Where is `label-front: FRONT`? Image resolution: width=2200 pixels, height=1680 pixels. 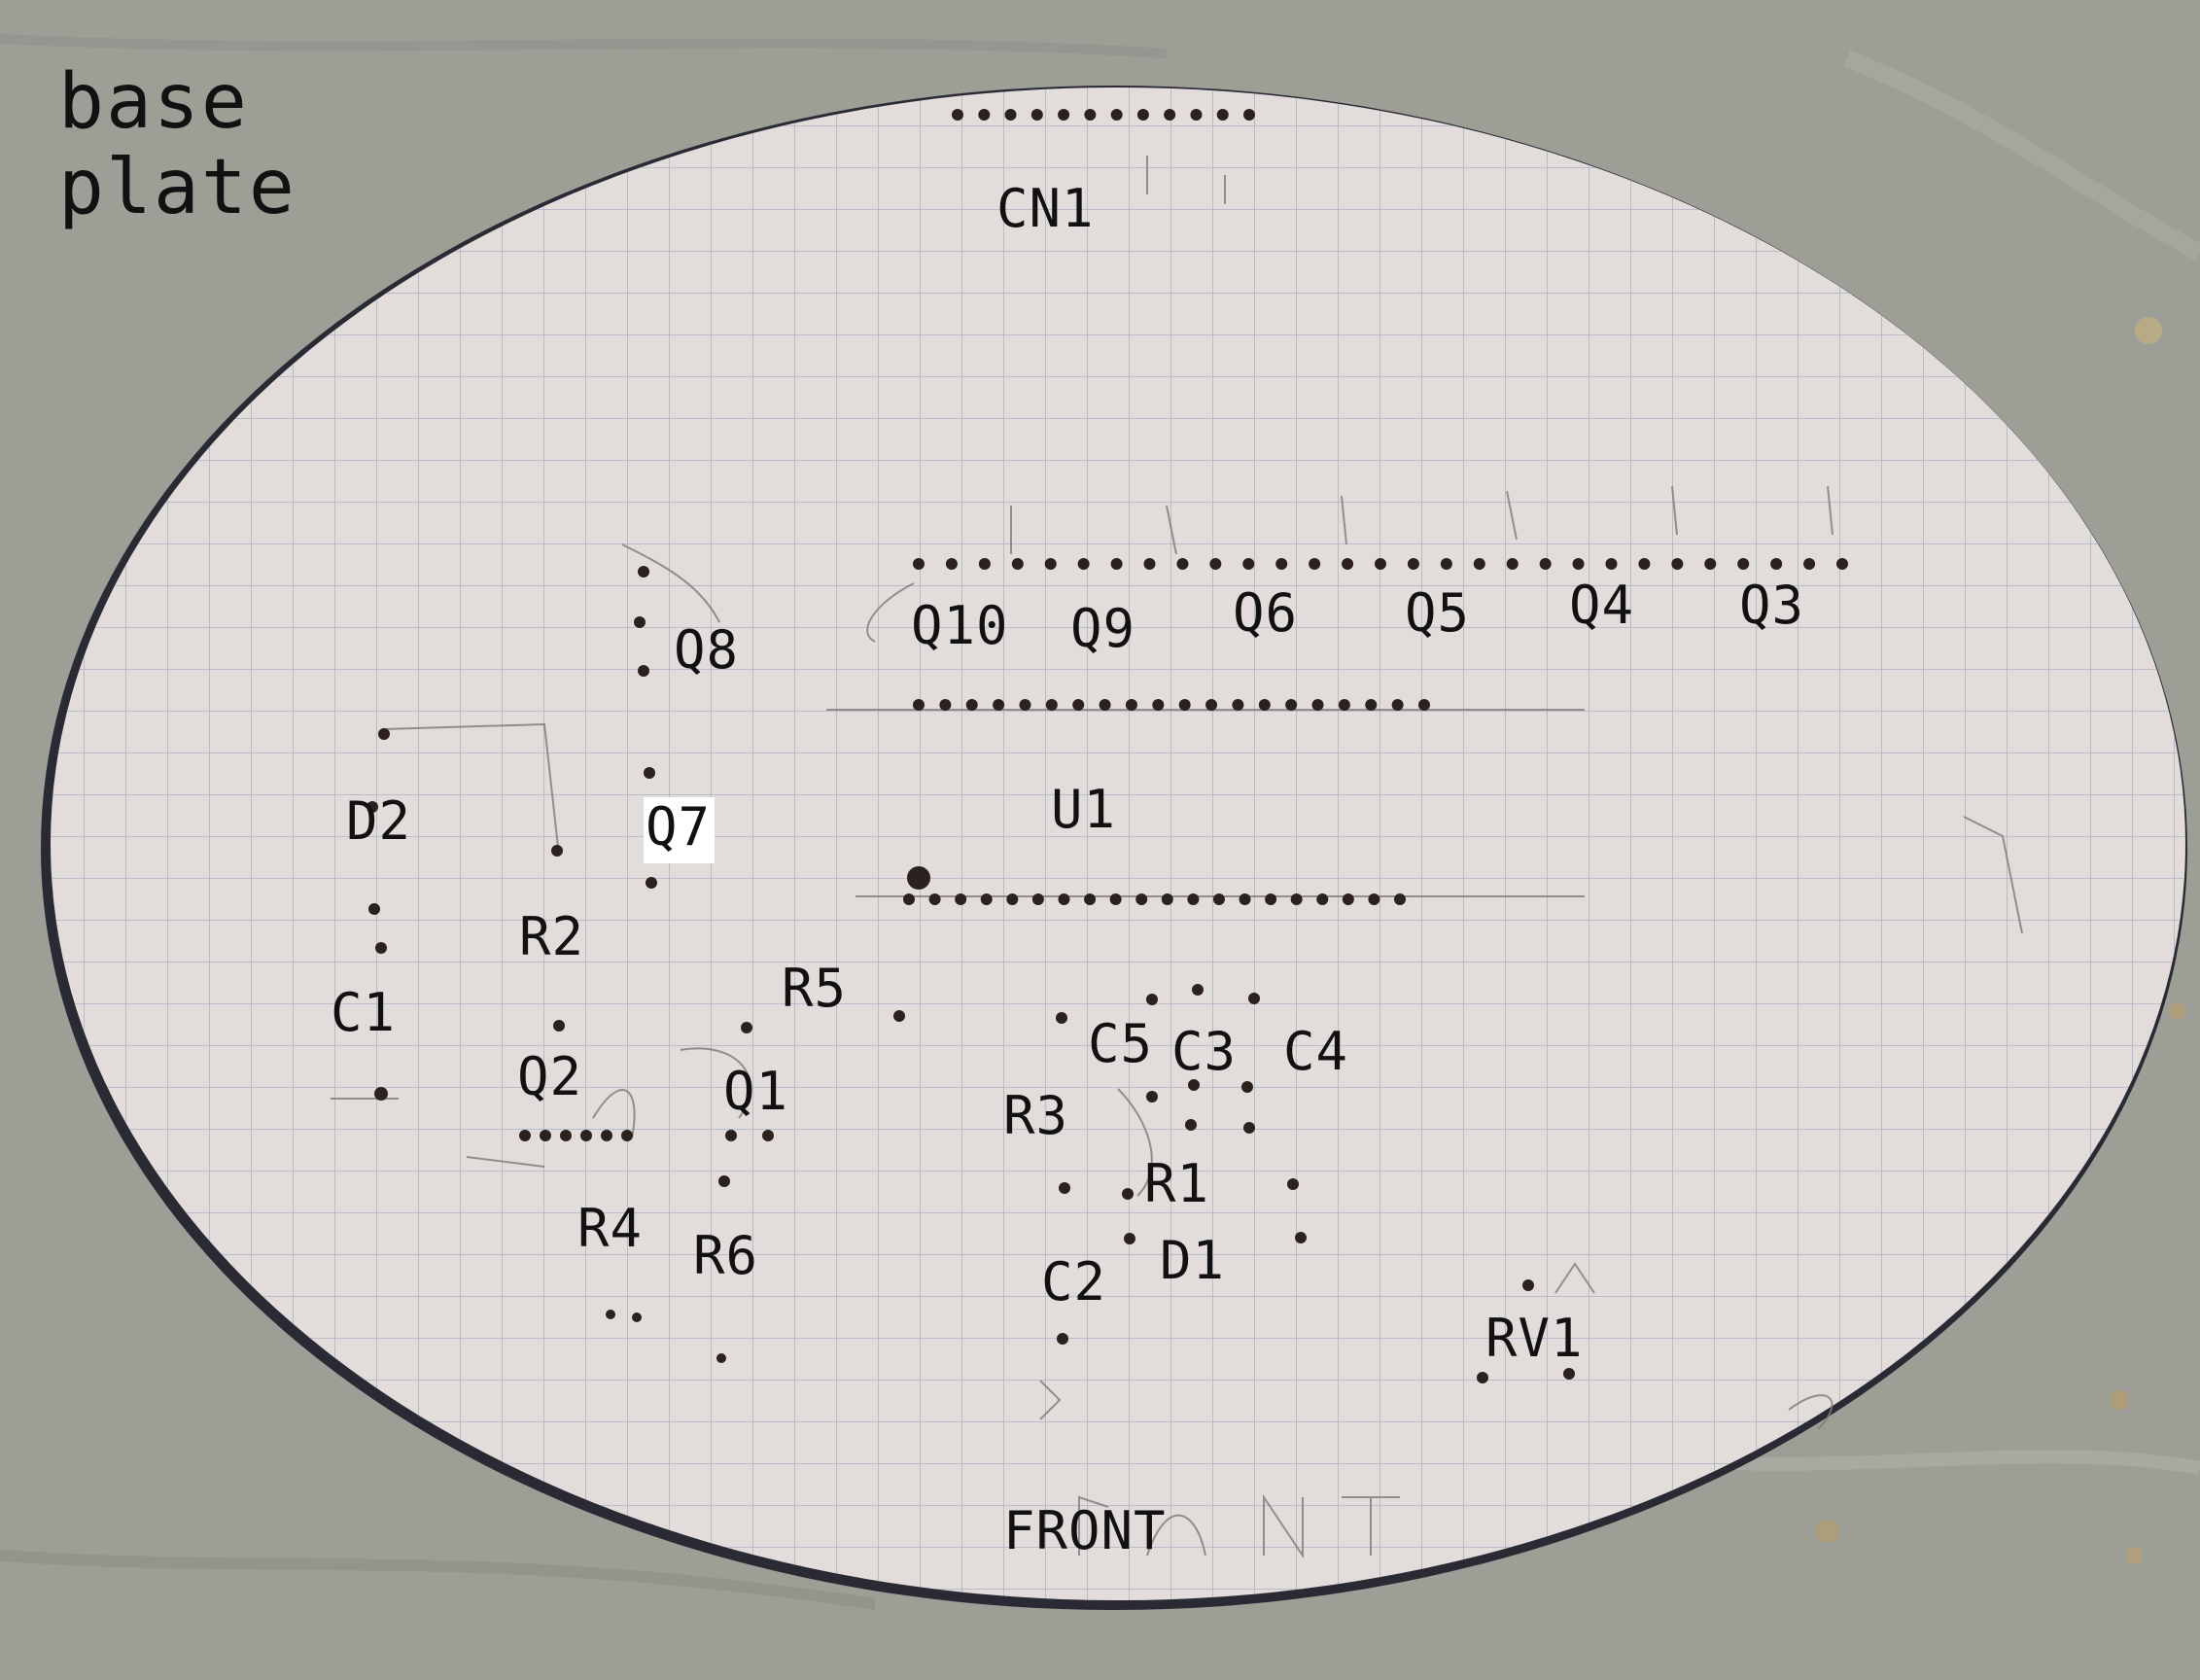
label-front: FRONT is located at coordinates (1085, 1530).